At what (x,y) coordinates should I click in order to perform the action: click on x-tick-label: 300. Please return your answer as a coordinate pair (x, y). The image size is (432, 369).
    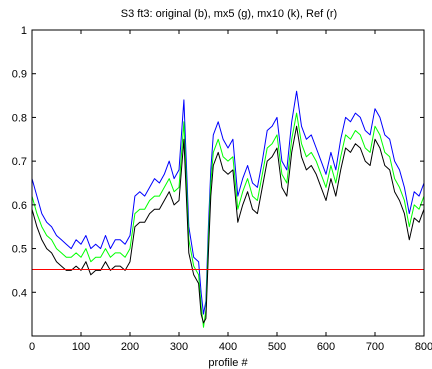
    Looking at the image, I should click on (179, 347).